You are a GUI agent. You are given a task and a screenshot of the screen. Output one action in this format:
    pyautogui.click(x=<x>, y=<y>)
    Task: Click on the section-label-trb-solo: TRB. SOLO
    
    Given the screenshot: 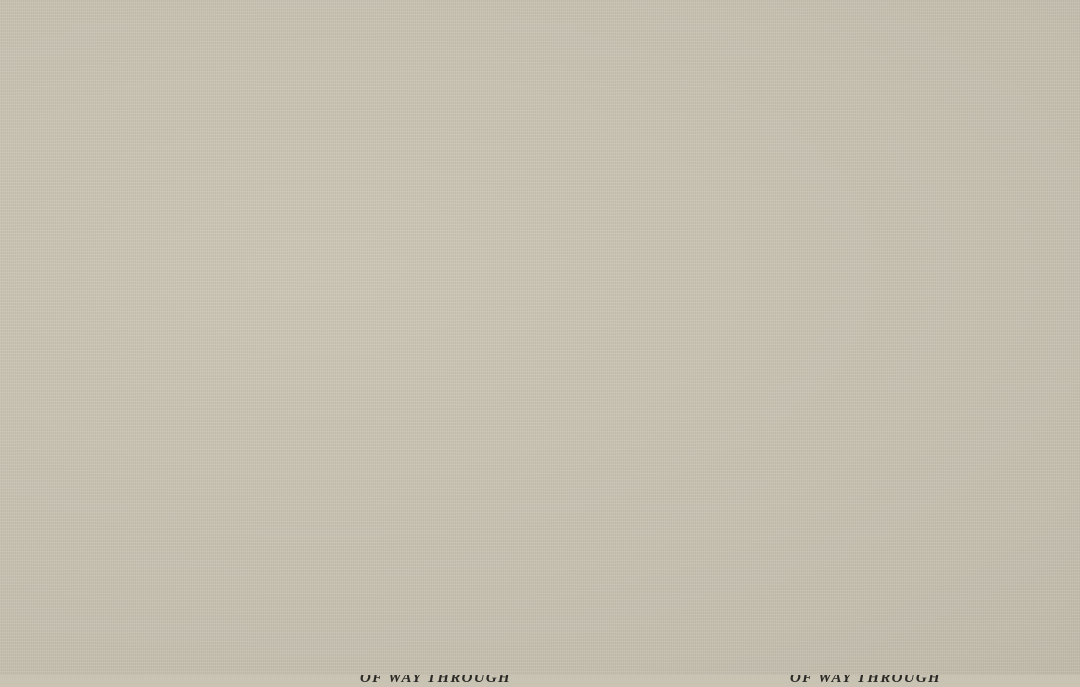 What is the action you would take?
    pyautogui.click(x=869, y=99)
    